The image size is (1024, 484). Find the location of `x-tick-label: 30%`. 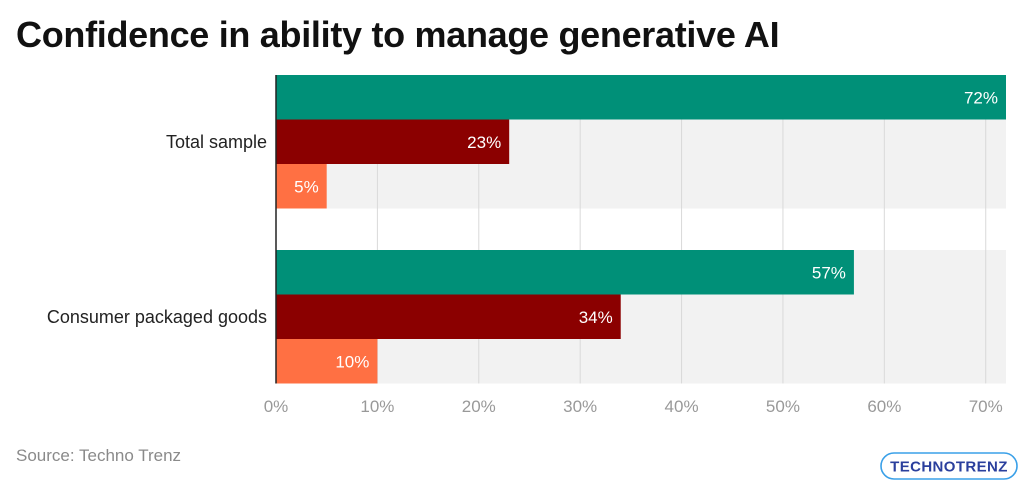

x-tick-label: 30% is located at coordinates (580, 406).